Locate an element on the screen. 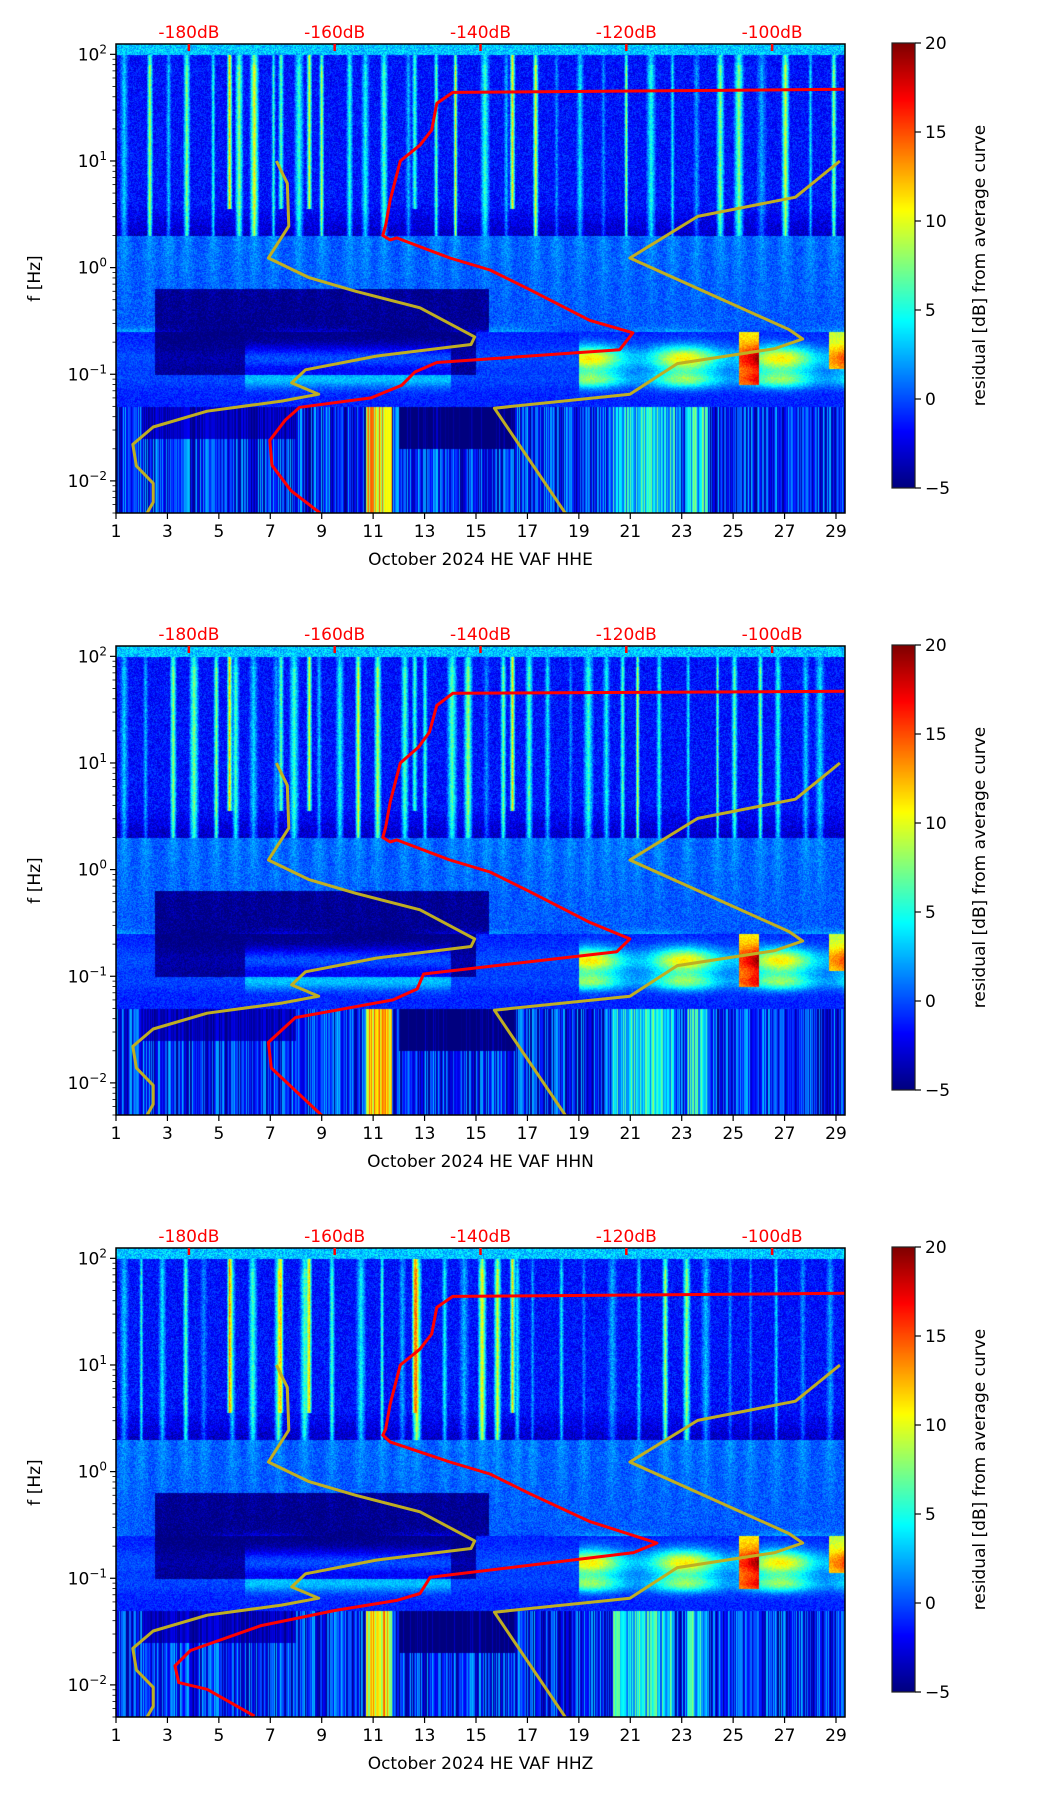  x-tick-label: 19 is located at coordinates (579, 532).